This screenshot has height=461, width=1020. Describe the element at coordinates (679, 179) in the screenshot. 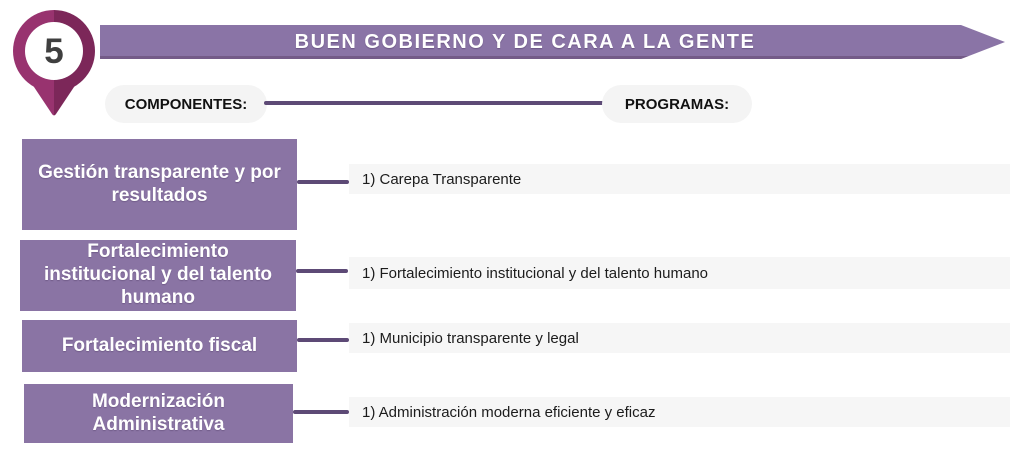

I see `program-bar: 1) Carepa Transparente` at that location.